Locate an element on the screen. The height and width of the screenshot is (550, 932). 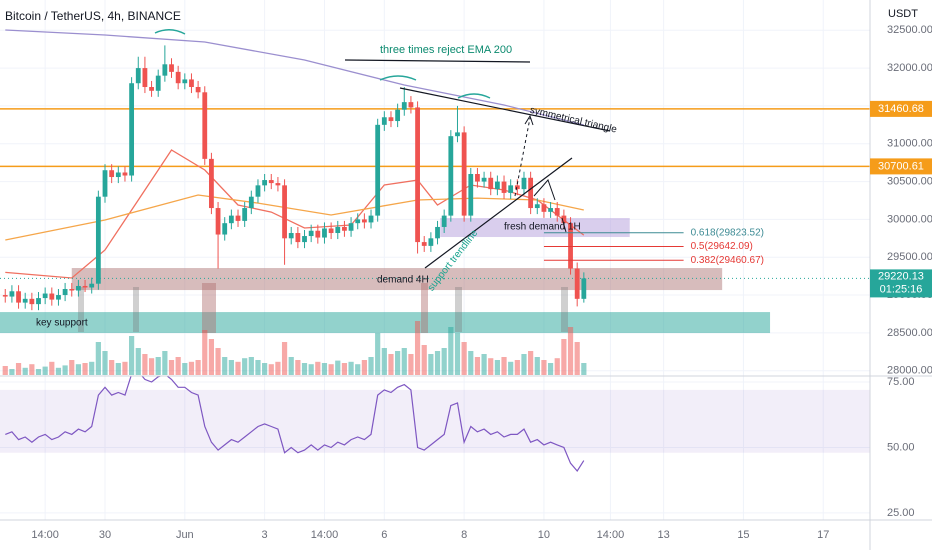
zone-label: demand 4H is located at coordinates (403, 280).